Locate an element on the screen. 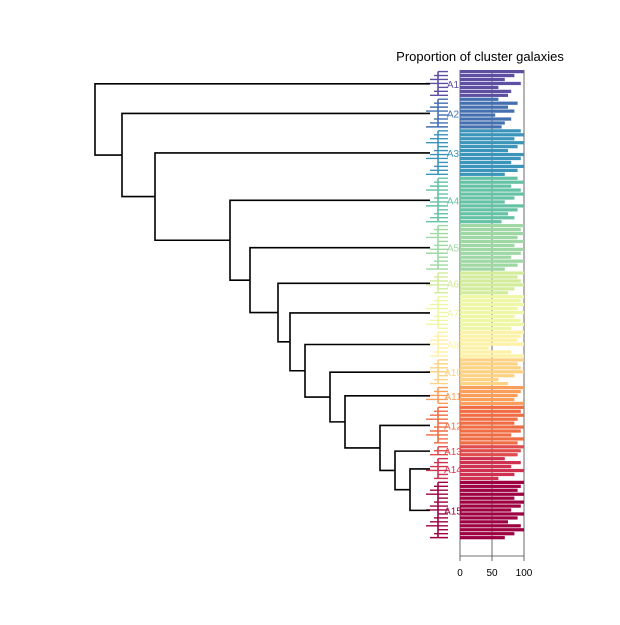 Image resolution: width=620 pixels, height=625 pixels. label-gap-A15 is located at coordinates (454, 510).